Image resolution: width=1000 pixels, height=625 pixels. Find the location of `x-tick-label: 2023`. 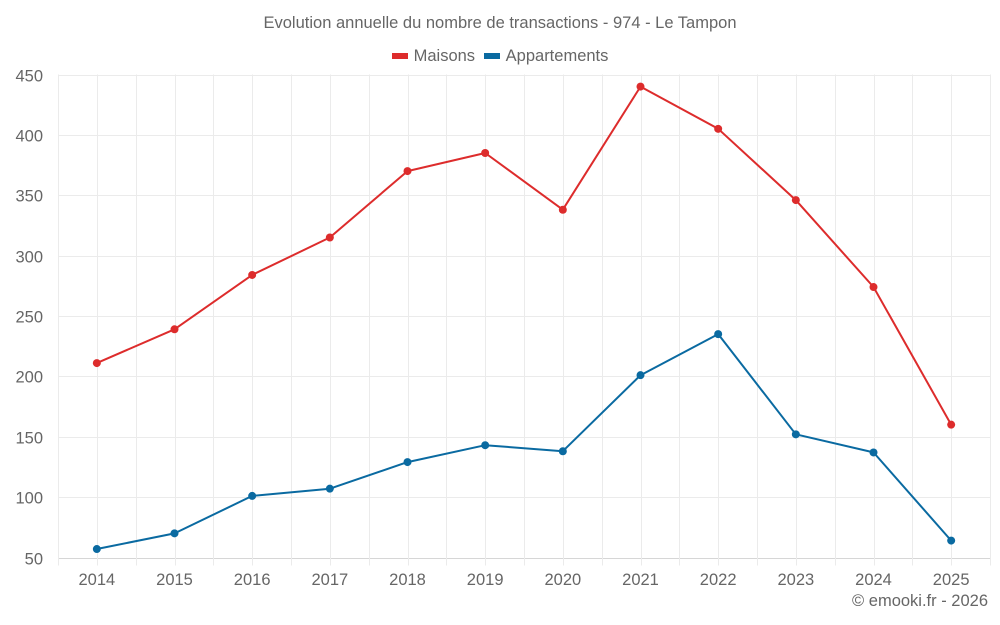

x-tick-label: 2023 is located at coordinates (795, 580).